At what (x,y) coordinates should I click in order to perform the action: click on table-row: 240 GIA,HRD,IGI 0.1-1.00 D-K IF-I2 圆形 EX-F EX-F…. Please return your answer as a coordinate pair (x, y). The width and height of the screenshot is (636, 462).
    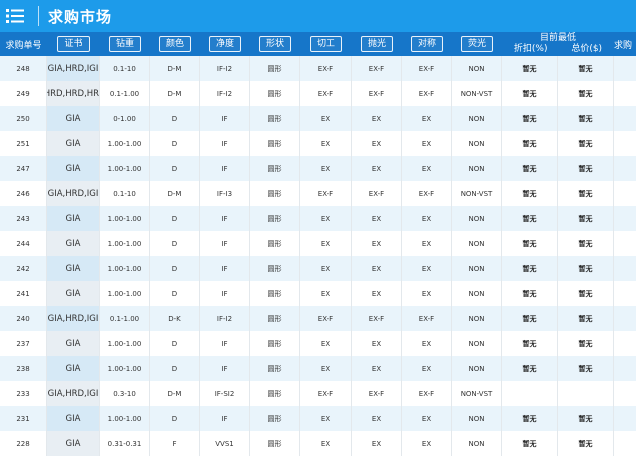
    Looking at the image, I should click on (318, 318).